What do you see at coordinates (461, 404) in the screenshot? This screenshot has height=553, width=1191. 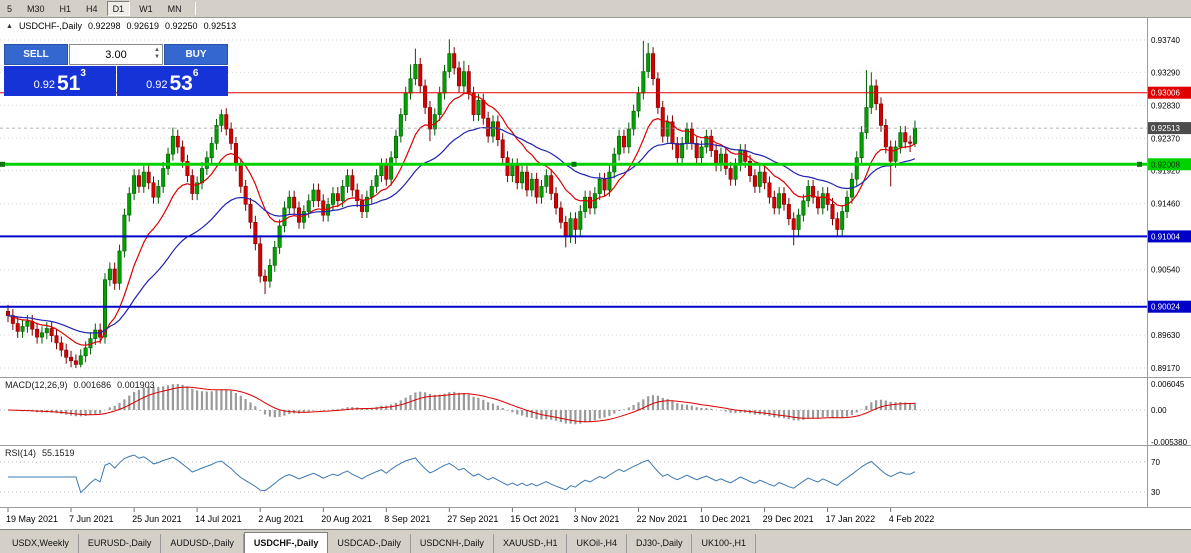 I see `macd-signal-line` at bounding box center [461, 404].